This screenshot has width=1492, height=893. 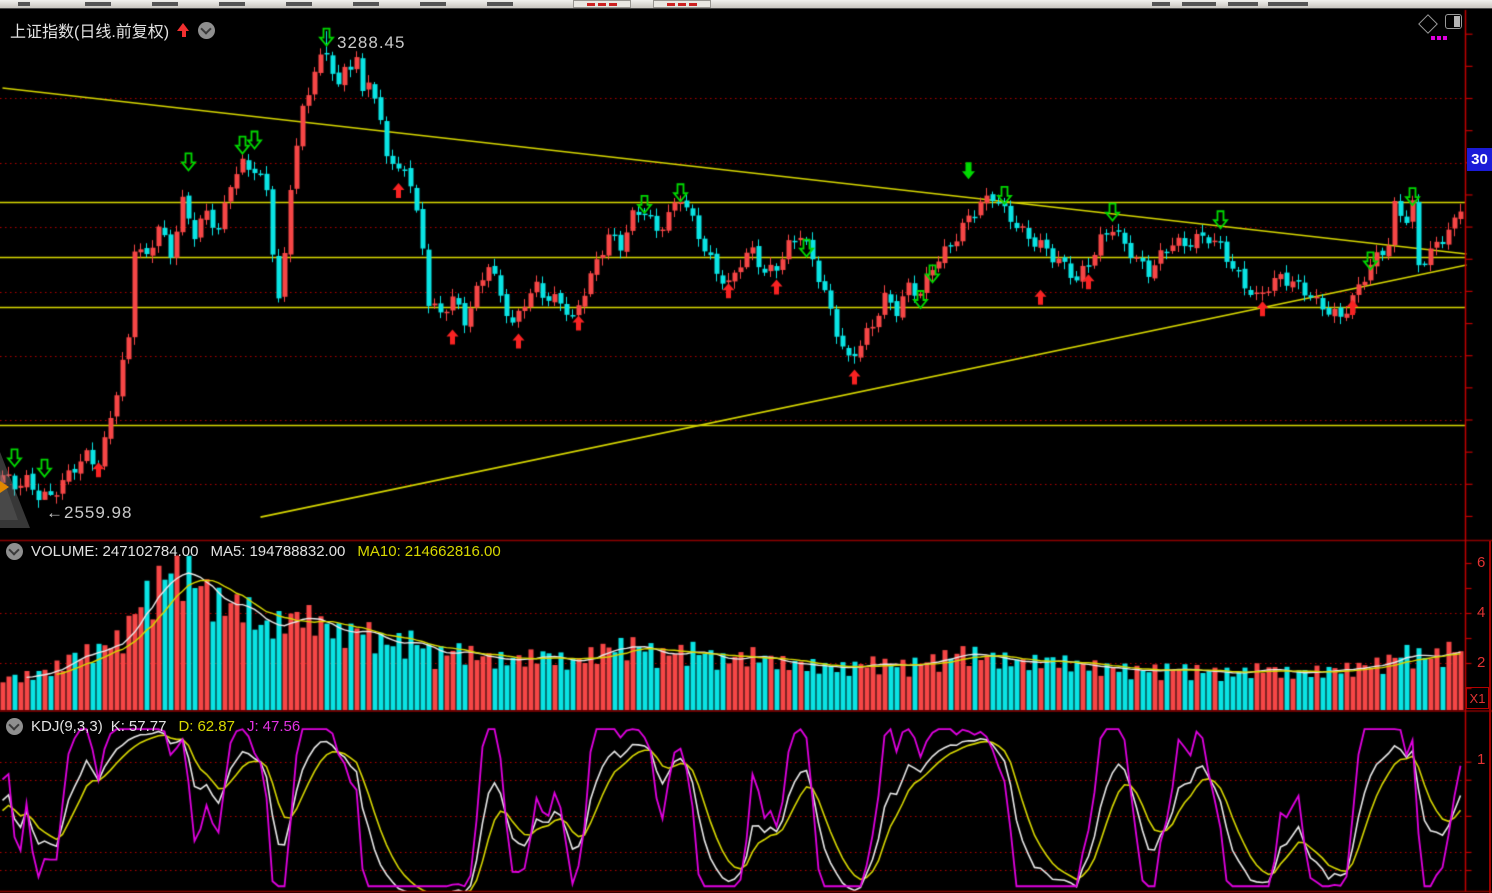 What do you see at coordinates (1481, 562) in the screenshot?
I see `volume-axis-tick-6: 6` at bounding box center [1481, 562].